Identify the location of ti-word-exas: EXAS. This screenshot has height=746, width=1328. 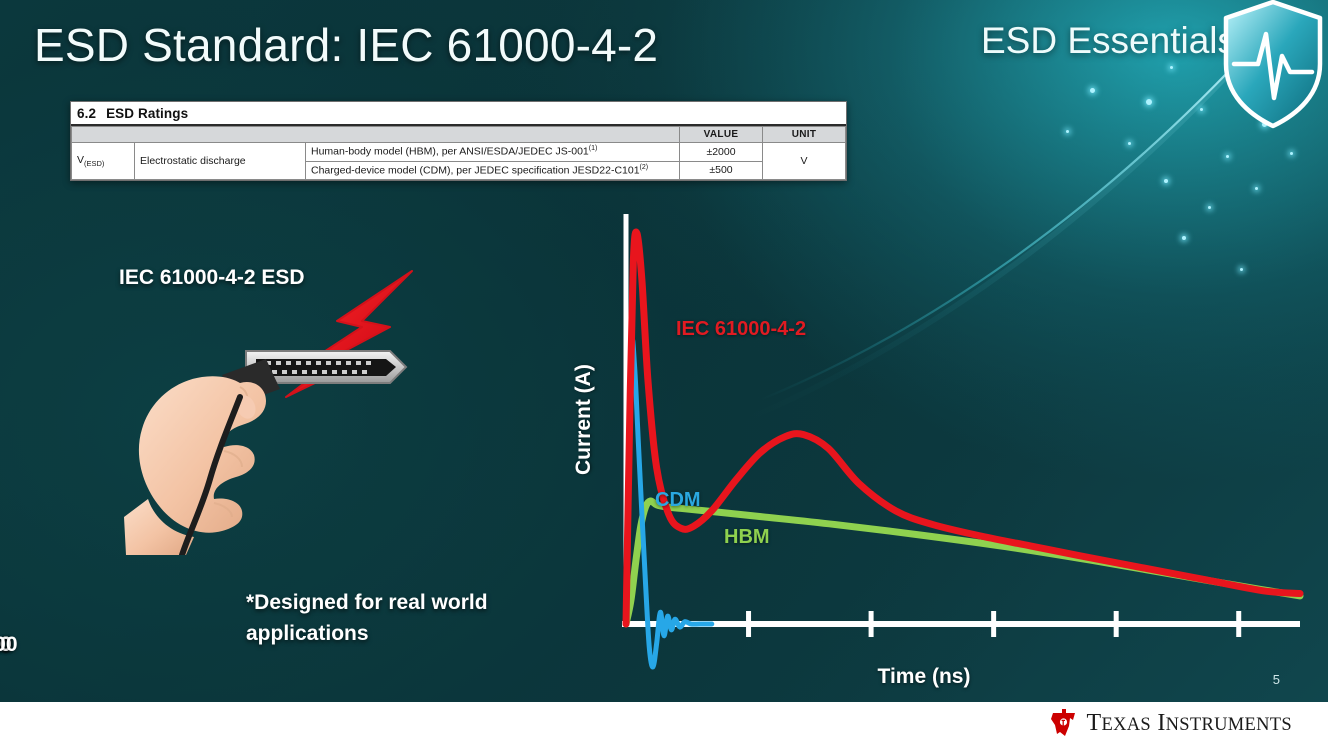
(1126, 724).